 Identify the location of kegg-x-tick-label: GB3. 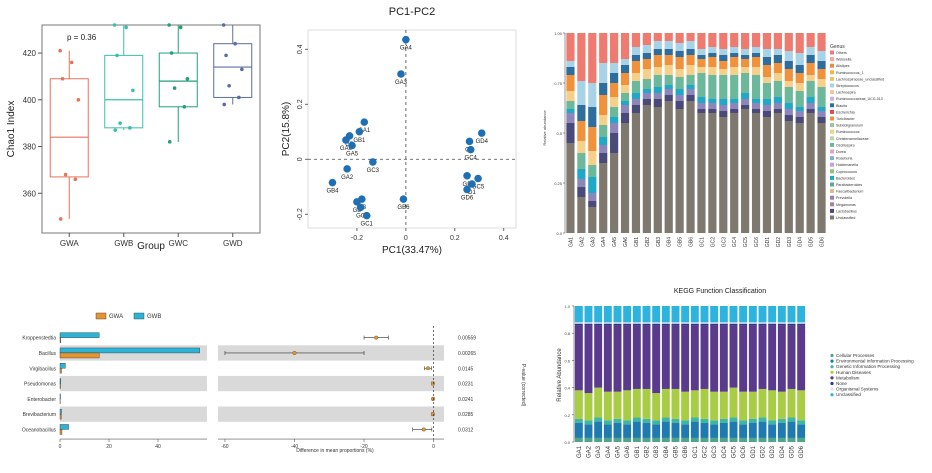
(657, 451).